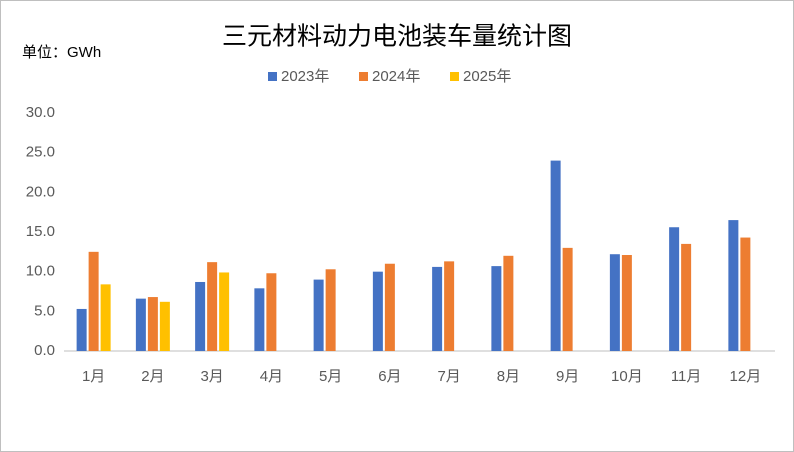  I want to click on y-tick-label: 30.0, so click(40, 112).